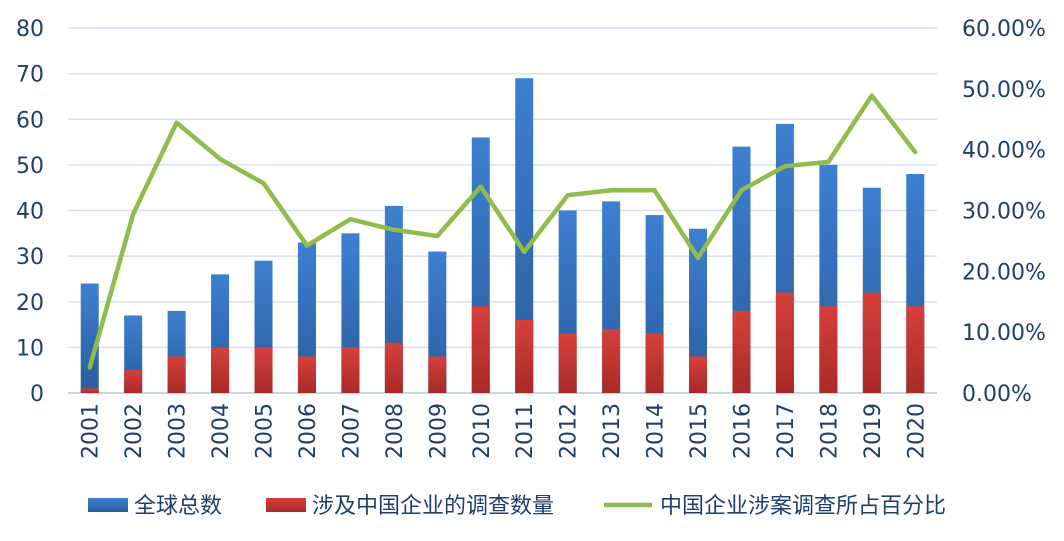 This screenshot has width=1064, height=541. Describe the element at coordinates (433, 506) in the screenshot. I see `legend-label: 涉及中国企业的调查数量` at that location.